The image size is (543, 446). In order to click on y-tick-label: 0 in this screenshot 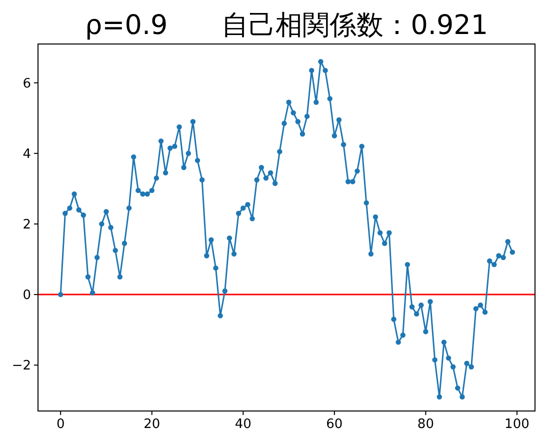, I will do `click(26, 296)`.